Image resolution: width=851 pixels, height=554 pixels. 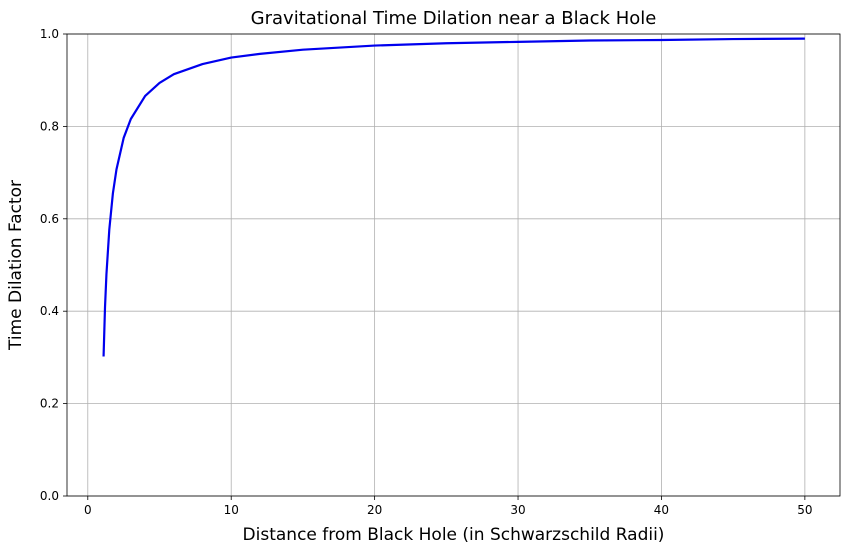 What do you see at coordinates (804, 510) in the screenshot?
I see `x-tick-label: 50` at bounding box center [804, 510].